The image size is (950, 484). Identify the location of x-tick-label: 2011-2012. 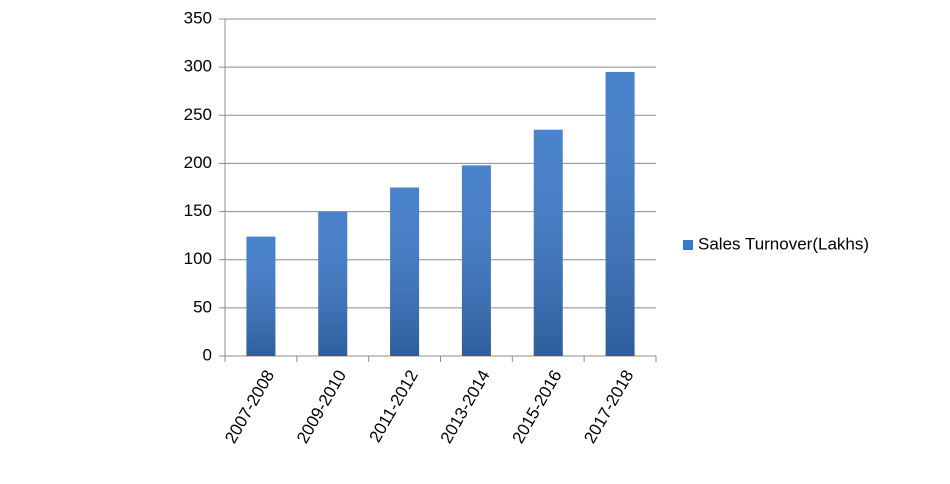
(393, 406).